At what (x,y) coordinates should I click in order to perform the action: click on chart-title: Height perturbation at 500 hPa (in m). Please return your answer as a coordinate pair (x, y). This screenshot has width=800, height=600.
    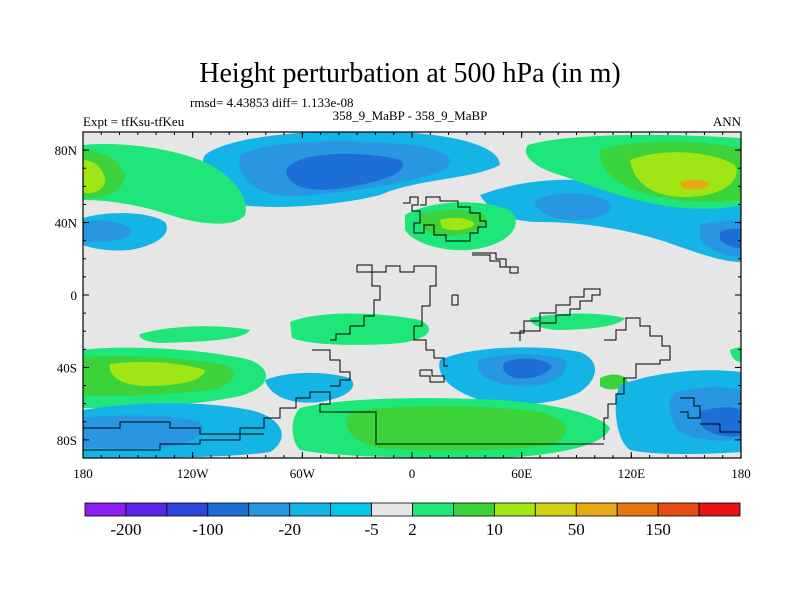
    Looking at the image, I should click on (409, 73).